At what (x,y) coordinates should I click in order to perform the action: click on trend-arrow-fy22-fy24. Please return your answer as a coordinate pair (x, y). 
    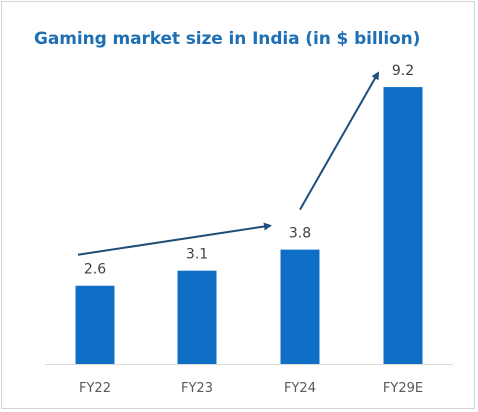
    Looking at the image, I should click on (174, 239).